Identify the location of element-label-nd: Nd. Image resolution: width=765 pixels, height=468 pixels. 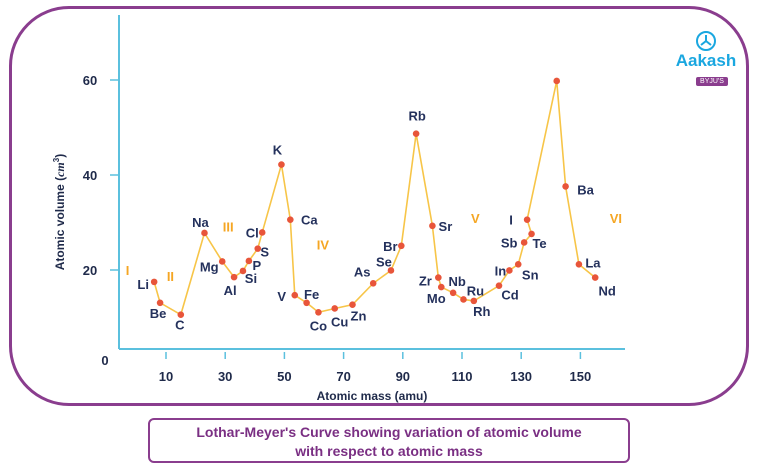
(607, 291).